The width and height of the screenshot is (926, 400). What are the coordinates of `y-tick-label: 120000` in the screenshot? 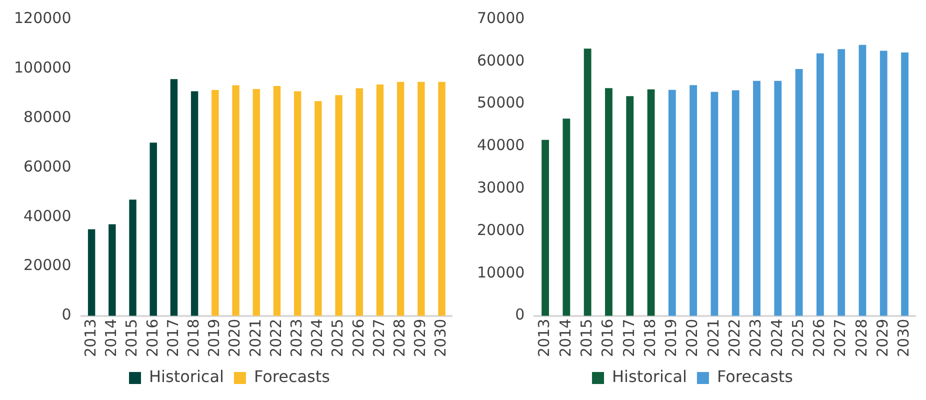 It's located at (43, 17).